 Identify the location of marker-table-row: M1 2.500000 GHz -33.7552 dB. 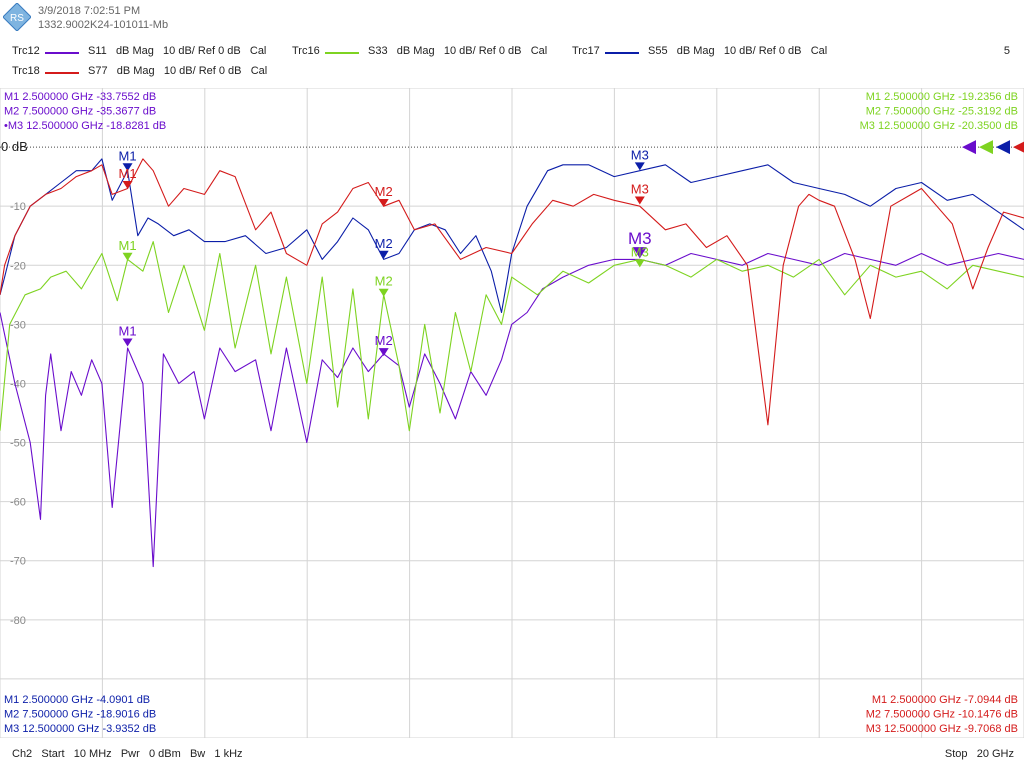
(80, 97).